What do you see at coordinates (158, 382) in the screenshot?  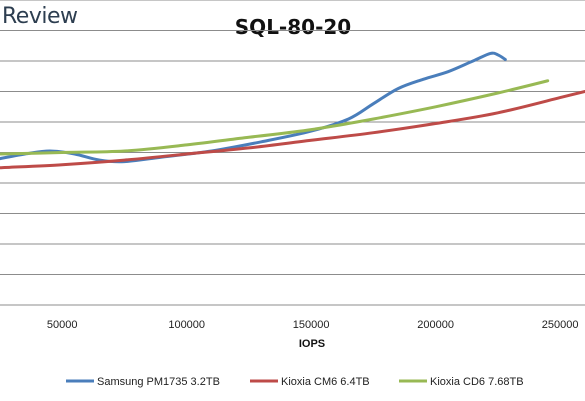 I see `legend-entry: Samsung PM1735 3.2TB` at bounding box center [158, 382].